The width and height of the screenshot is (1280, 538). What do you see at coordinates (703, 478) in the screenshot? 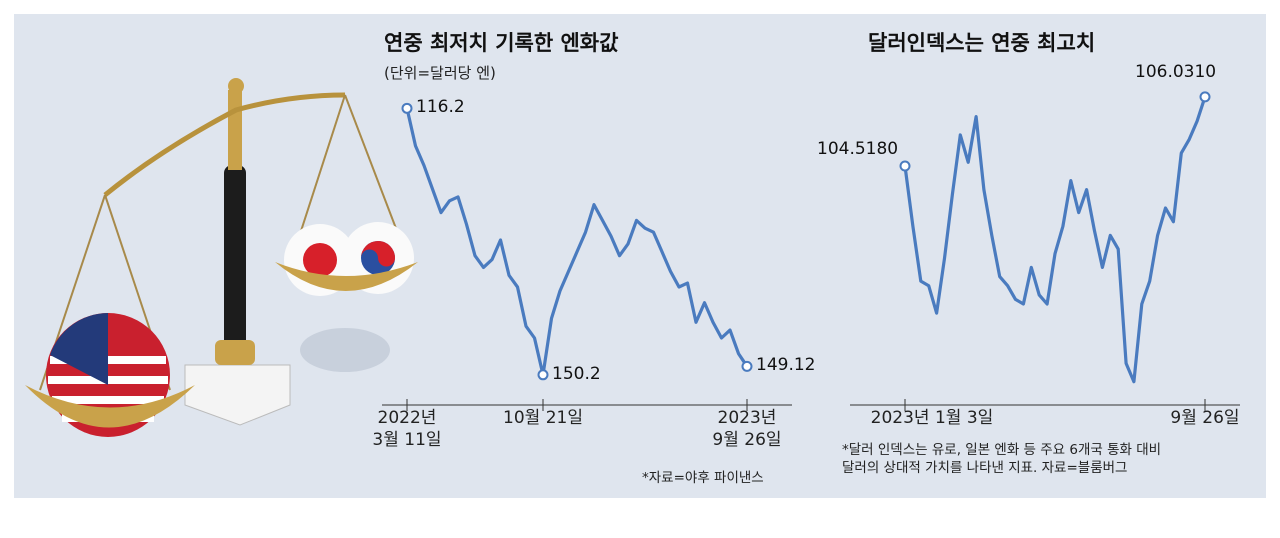
I see `source-note: *자료=야후 파이낸스` at bounding box center [703, 478].